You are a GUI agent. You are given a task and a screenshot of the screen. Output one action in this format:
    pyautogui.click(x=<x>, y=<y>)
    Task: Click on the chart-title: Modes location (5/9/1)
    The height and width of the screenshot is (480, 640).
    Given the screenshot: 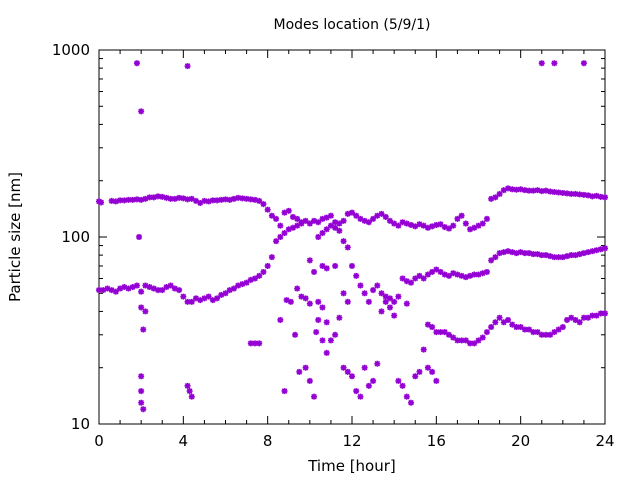 What is the action you would take?
    pyautogui.click(x=352, y=25)
    